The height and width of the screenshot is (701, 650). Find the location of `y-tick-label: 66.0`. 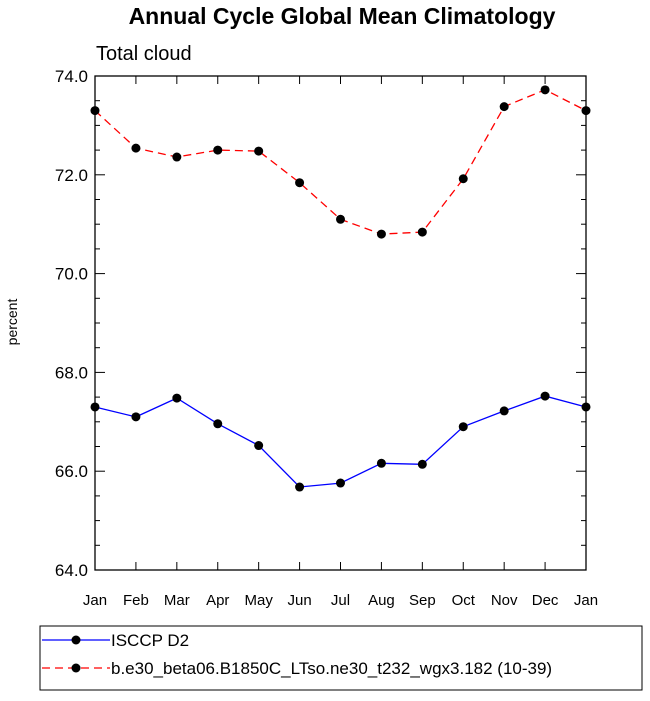

y-tick-label: 66.0 is located at coordinates (71, 471).